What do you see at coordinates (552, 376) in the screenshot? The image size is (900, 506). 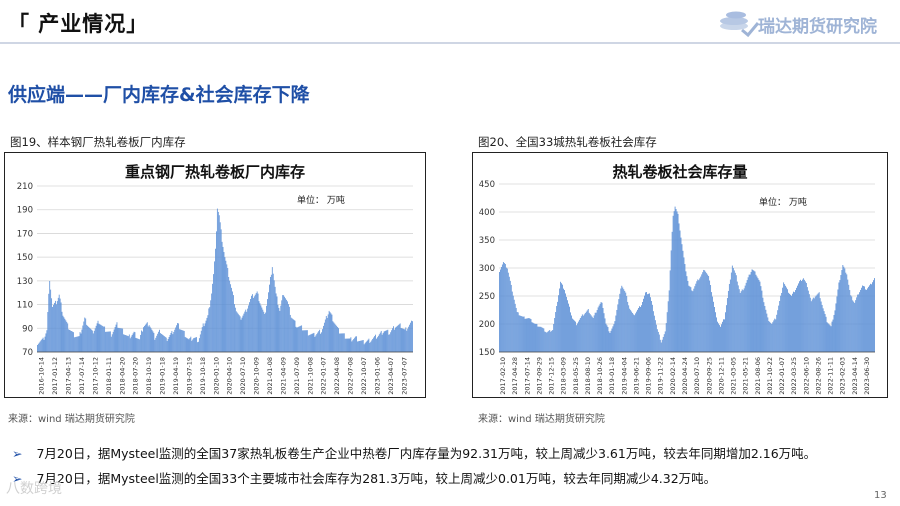 I see `x-tick-label: 2017-12-15` at bounding box center [552, 376].